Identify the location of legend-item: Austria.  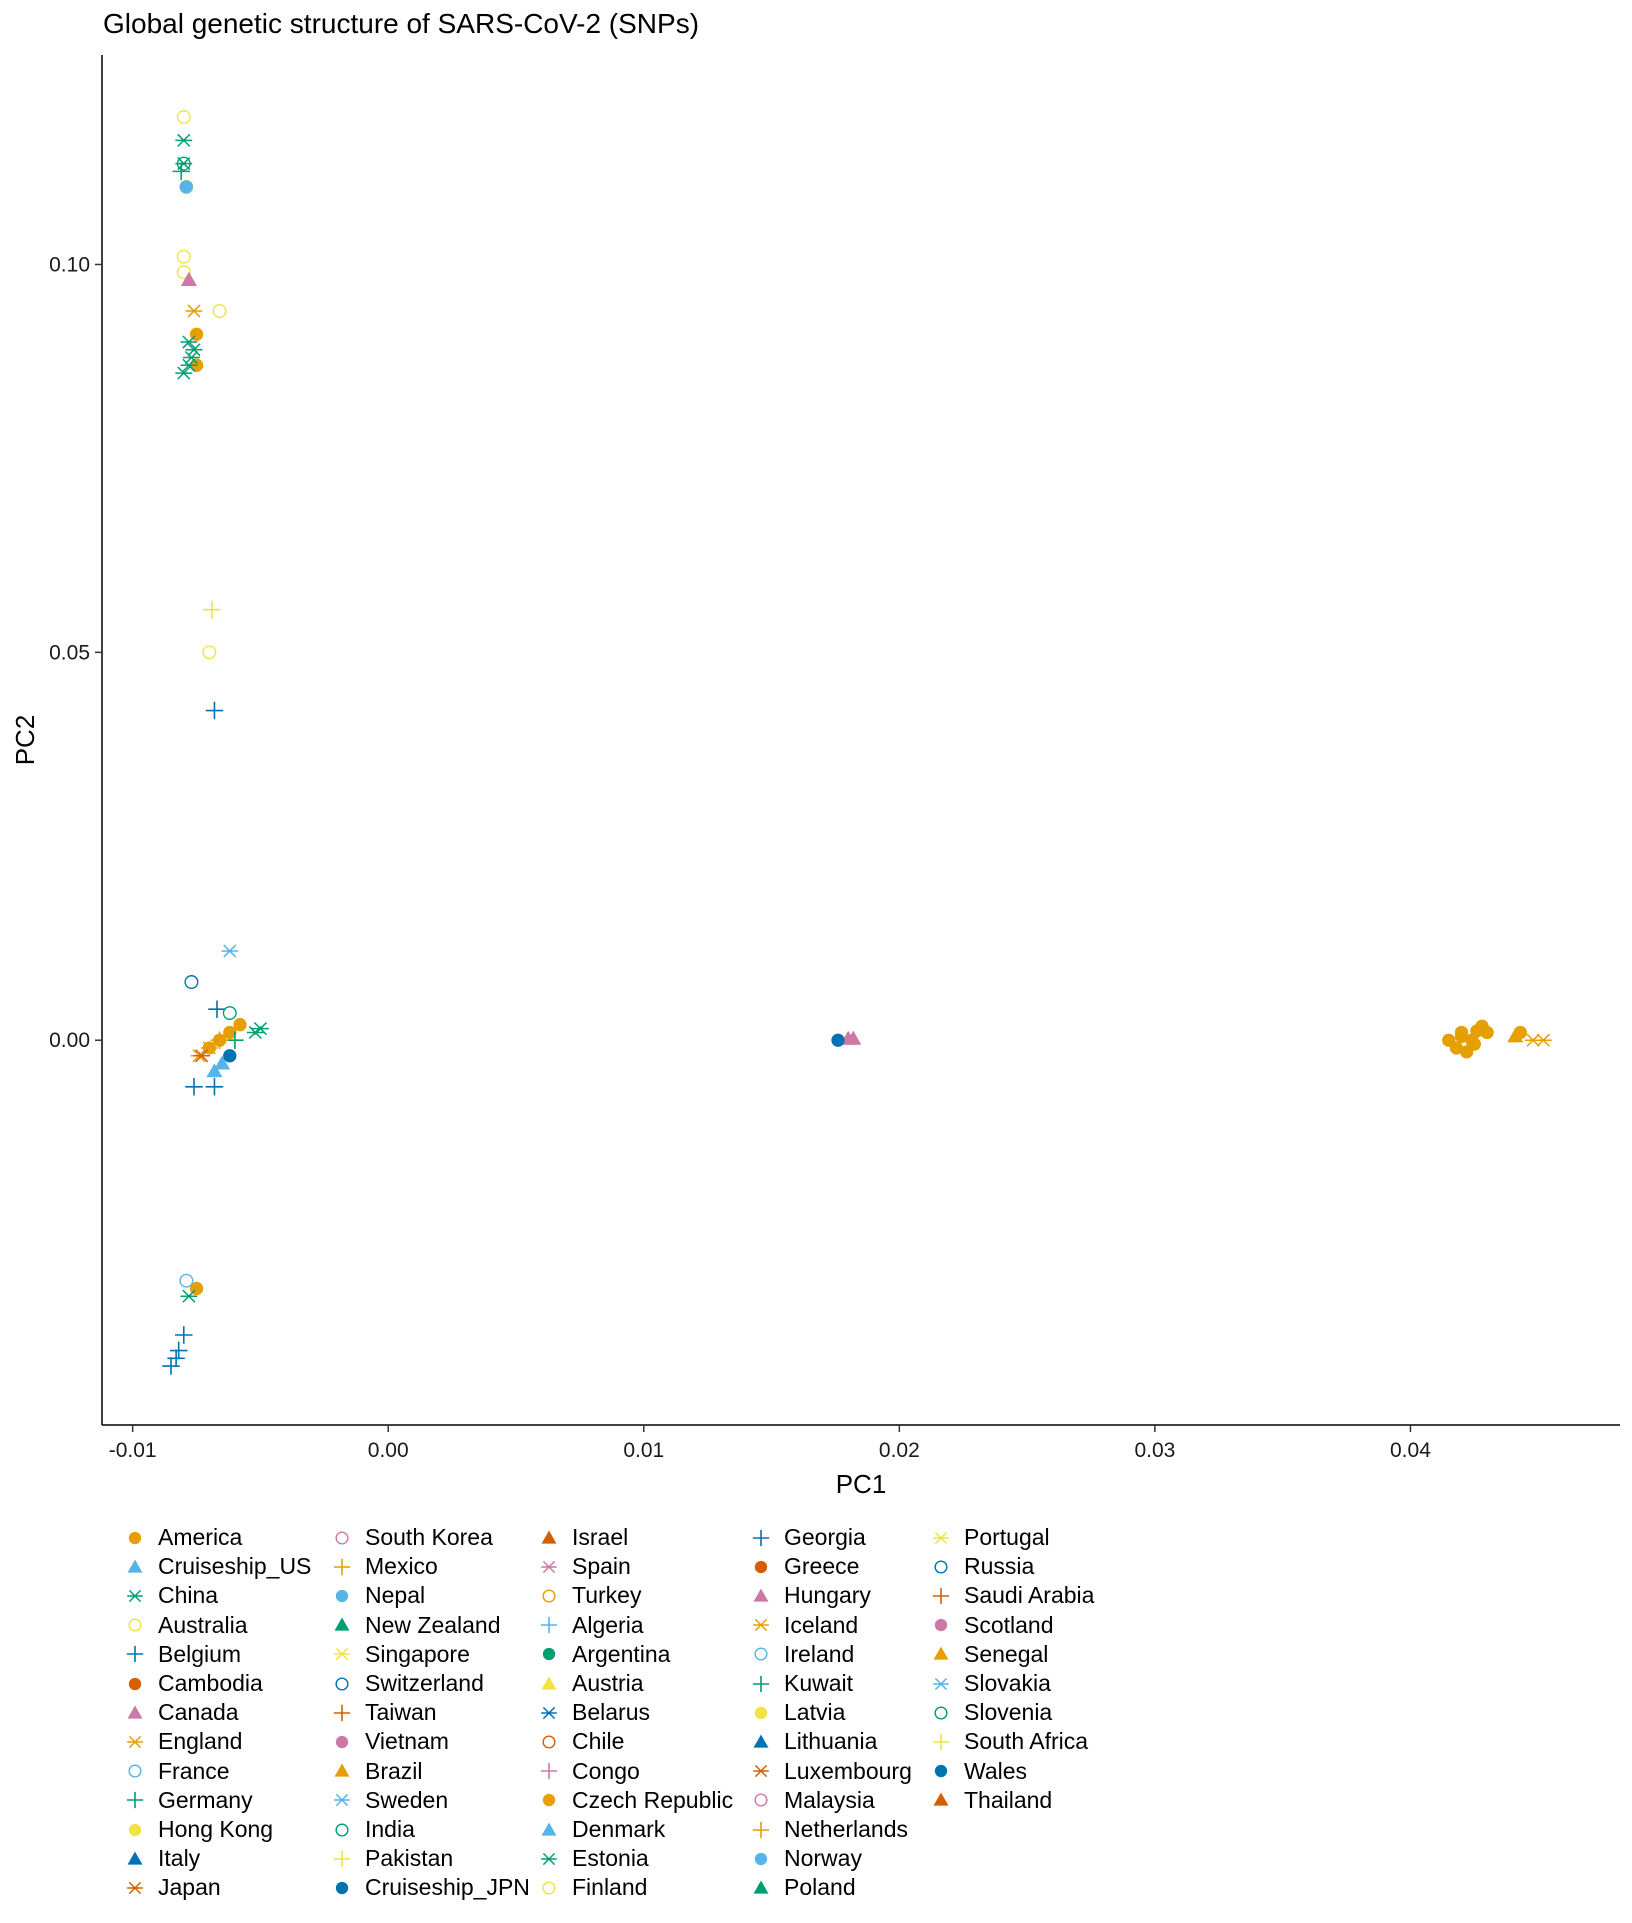
(589, 1683).